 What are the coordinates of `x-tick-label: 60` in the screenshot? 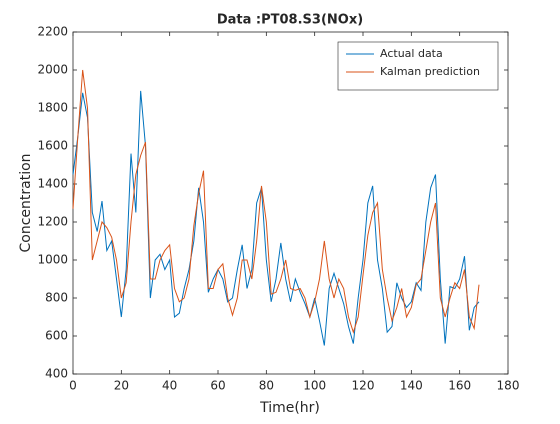 It's located at (217, 386).